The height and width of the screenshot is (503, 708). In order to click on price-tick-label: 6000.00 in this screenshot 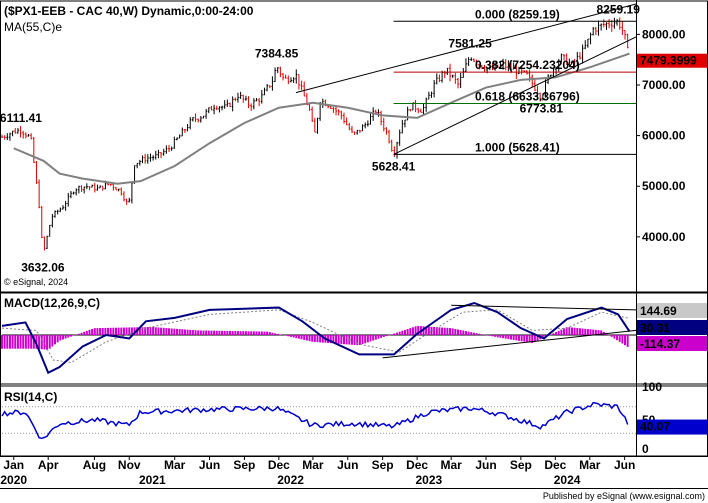, I will do `click(664, 136)`.